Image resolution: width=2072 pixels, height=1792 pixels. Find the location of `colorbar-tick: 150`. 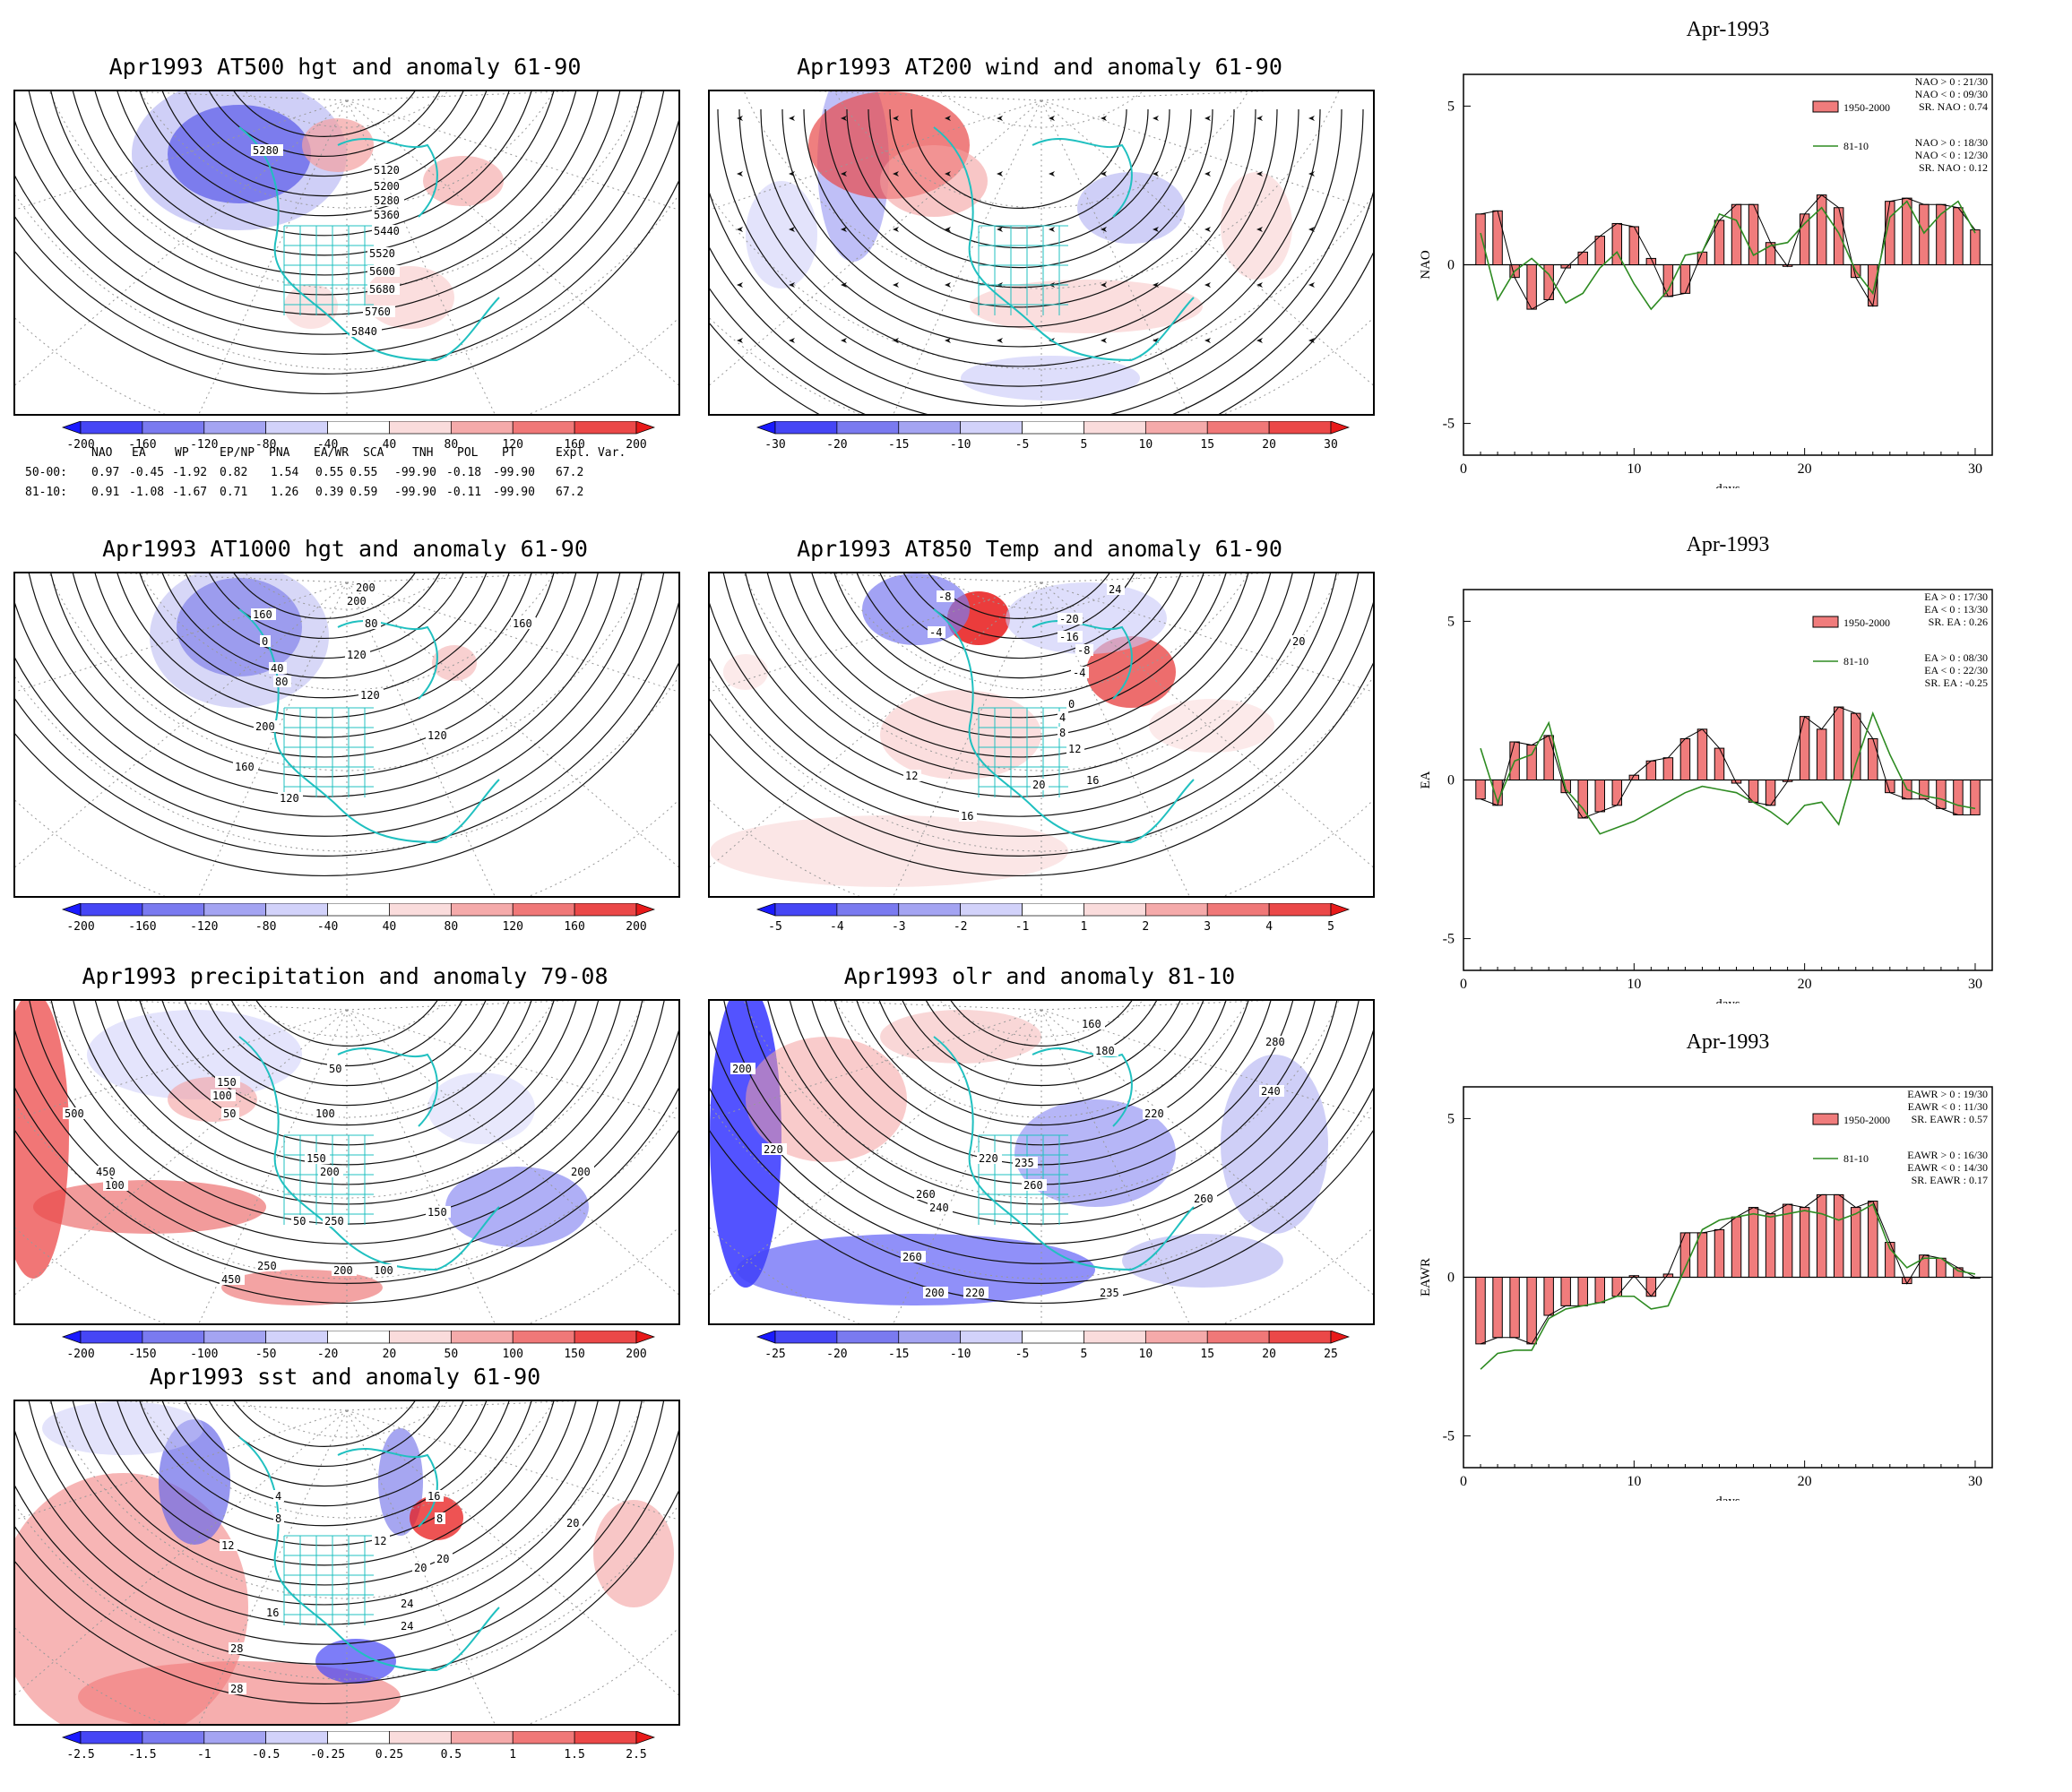

colorbar-tick: 150 is located at coordinates (574, 1354).